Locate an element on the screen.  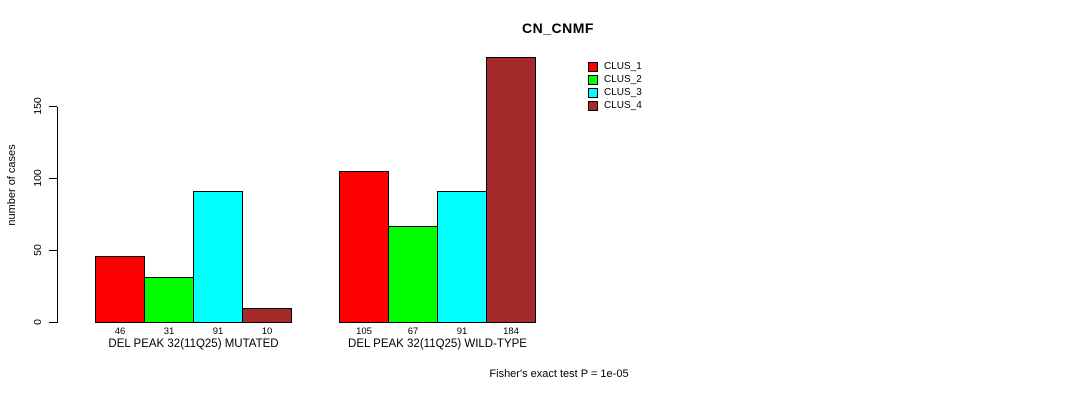
x-category-label: DEL PEAK 32(11Q25) WILD-TYPE is located at coordinates (437, 344).